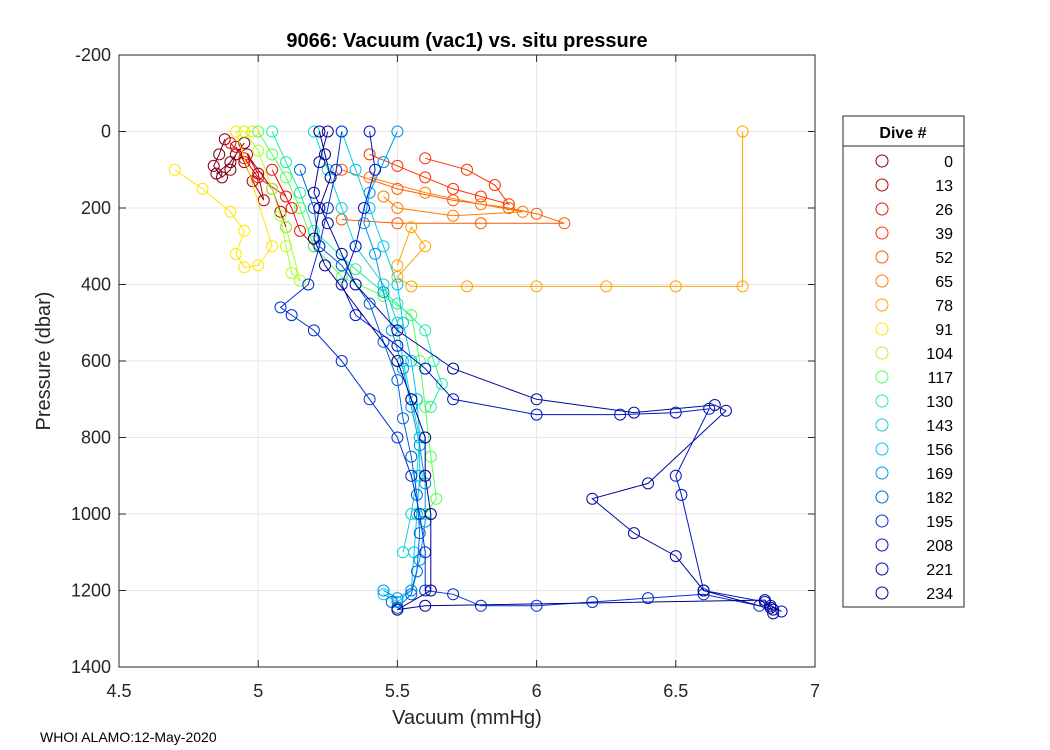  Describe the element at coordinates (948, 162) in the screenshot. I see `legend-label: 0` at that location.